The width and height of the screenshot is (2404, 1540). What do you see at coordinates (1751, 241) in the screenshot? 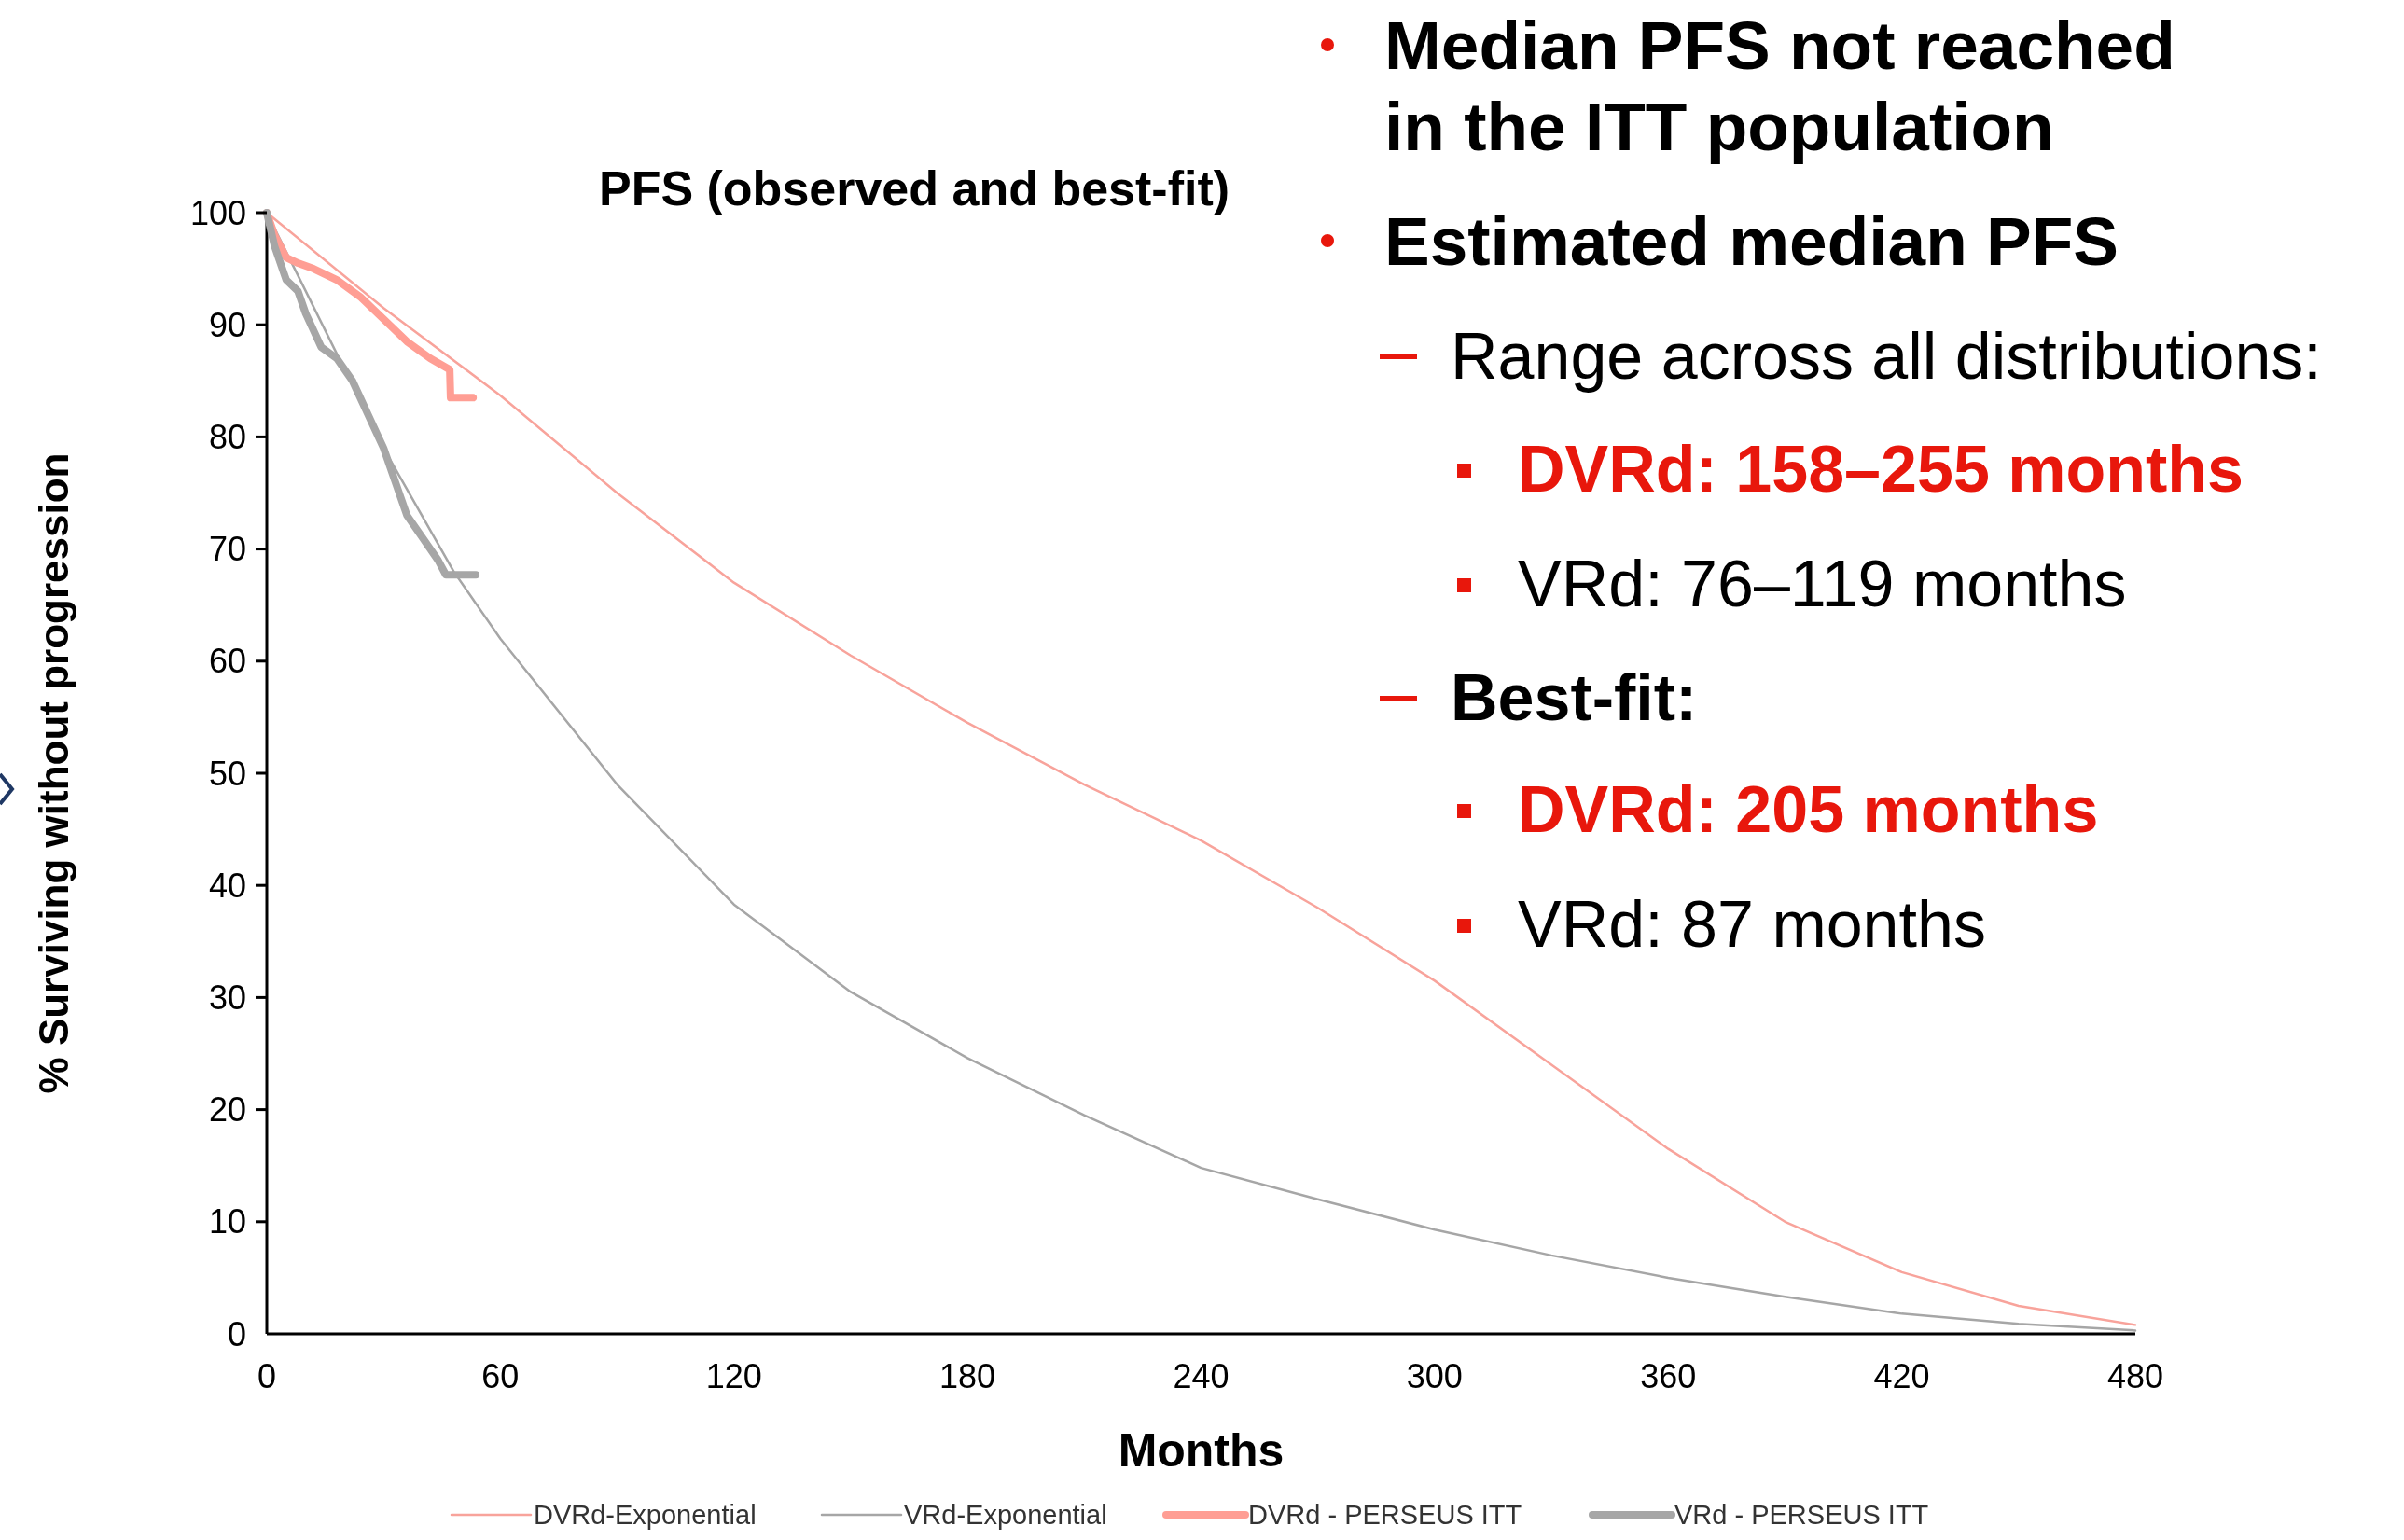
I see `annotation: Estimated median PFS` at bounding box center [1751, 241].